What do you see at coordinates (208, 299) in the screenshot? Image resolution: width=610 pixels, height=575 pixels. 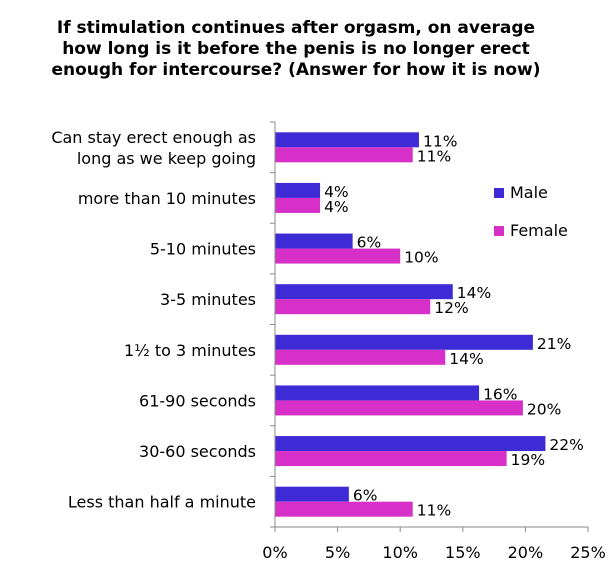 I see `category-label-3: 3-5 minutes` at bounding box center [208, 299].